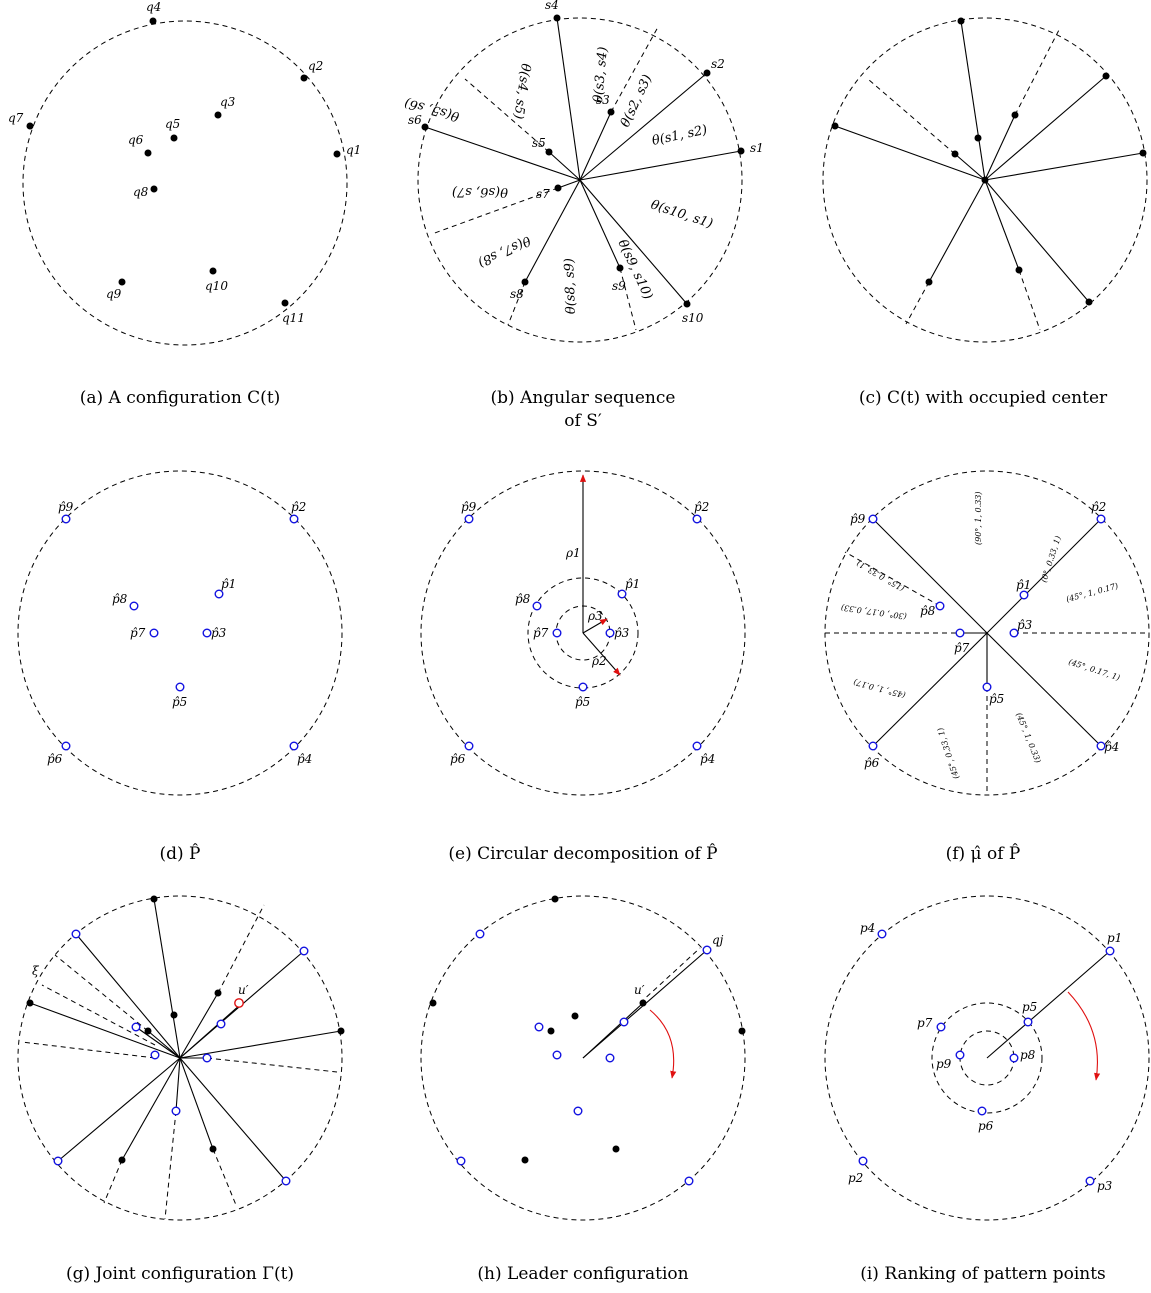  I want to click on panel-a: q1 q2 q3 q4 q5 q6 q7 q8 q9 q10 q11, so click(184, 173).